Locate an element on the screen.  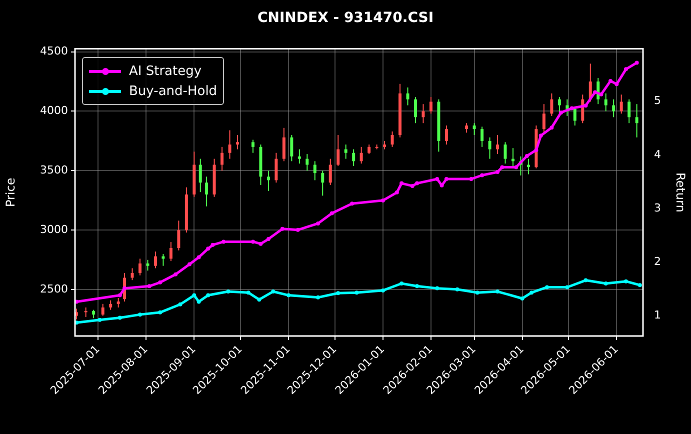
y-tick-label: 3500 is located at coordinates (54, 170).